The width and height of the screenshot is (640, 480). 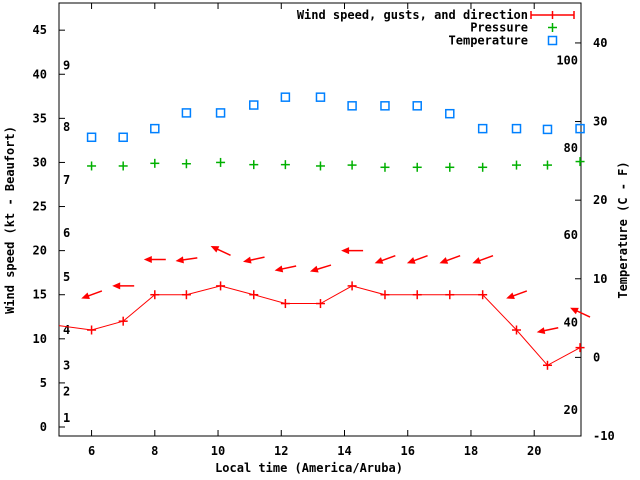 I want to click on x-tick-label: 20, so click(x=534, y=451).